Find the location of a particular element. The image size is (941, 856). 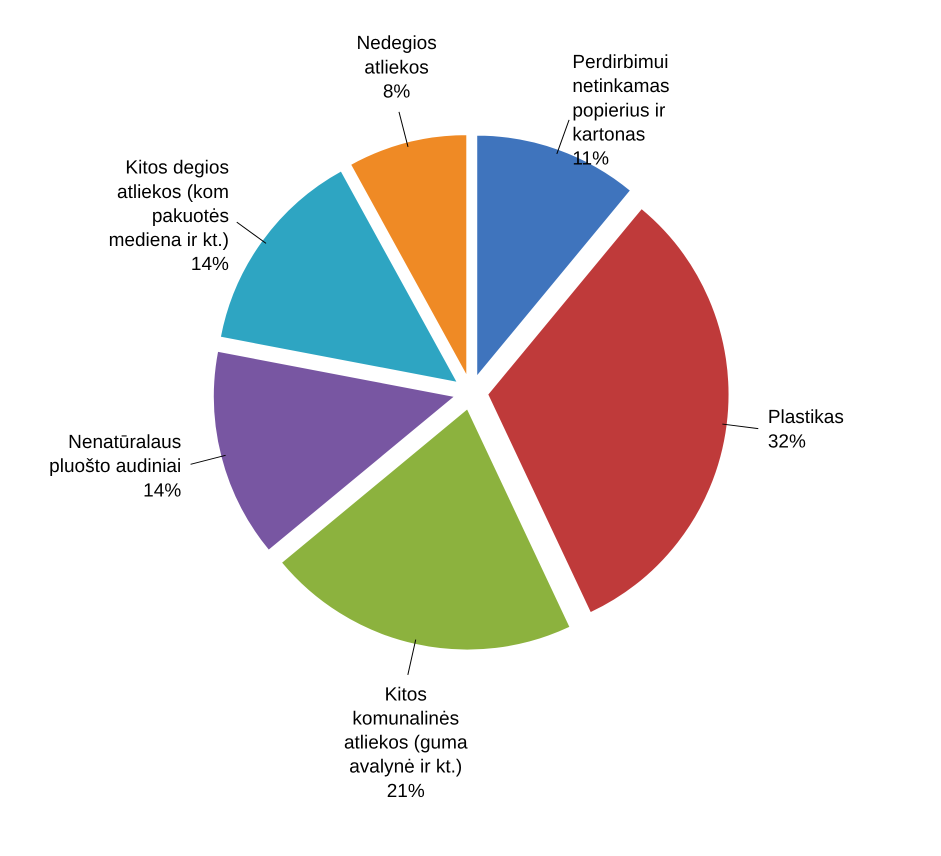

slice-label: Nenatūralaus pluošto audiniai is located at coordinates (115, 455).